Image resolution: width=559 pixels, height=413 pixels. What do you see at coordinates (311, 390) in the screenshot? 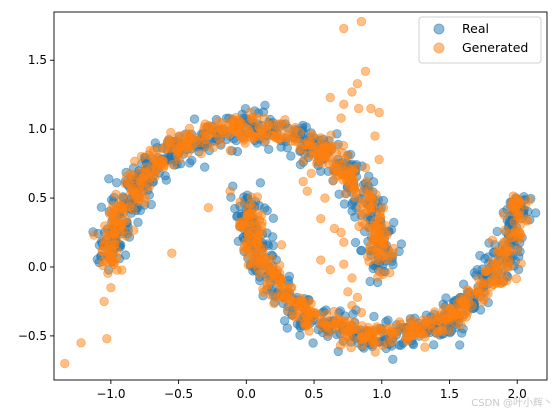
I see `x-axis: −1.0 −0.5 0.0 0.5 1.0 1.5 2.0` at bounding box center [311, 390].